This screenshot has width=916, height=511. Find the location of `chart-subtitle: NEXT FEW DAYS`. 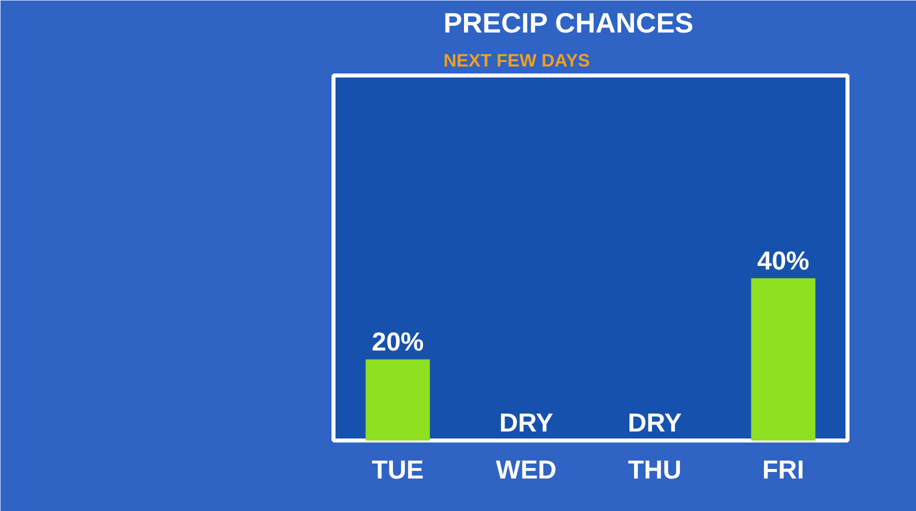

chart-subtitle: NEXT FEW DAYS is located at coordinates (517, 60).